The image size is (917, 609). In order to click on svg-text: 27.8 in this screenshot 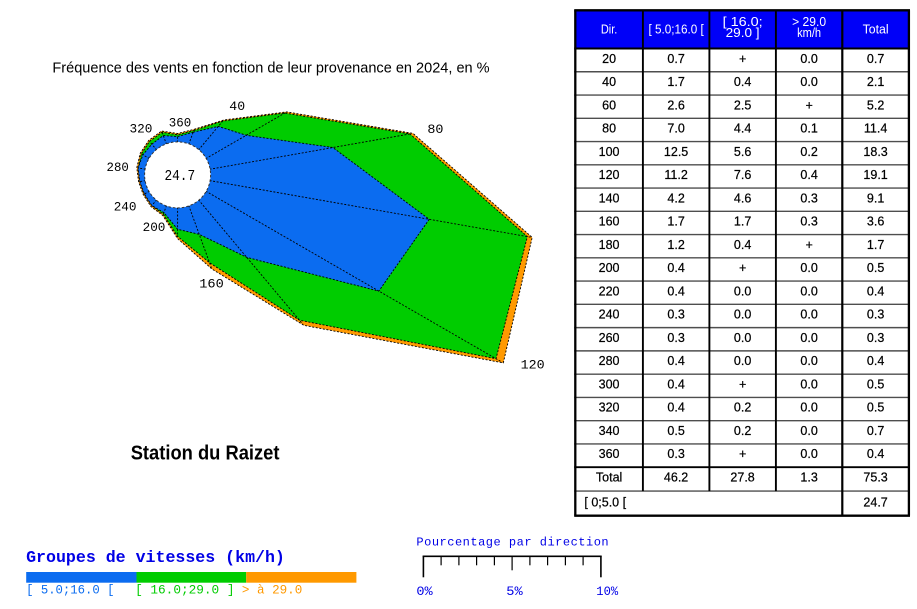, I will do `click(742, 478)`.